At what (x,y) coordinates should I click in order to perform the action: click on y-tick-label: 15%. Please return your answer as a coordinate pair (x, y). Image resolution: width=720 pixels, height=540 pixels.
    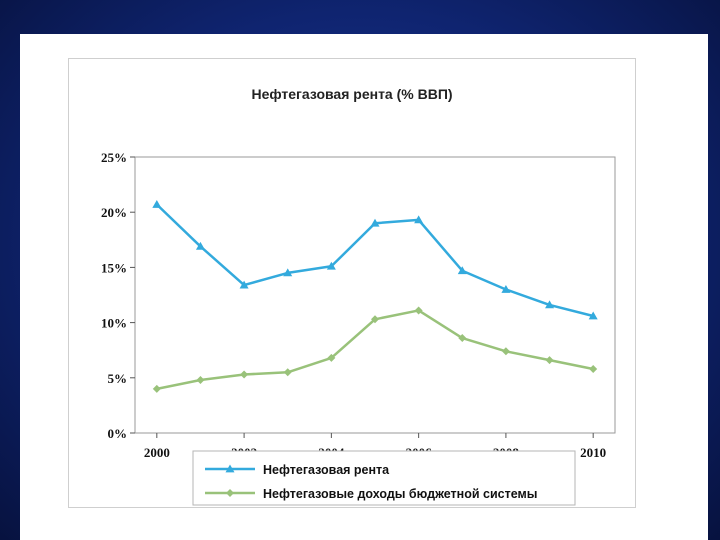
    Looking at the image, I should click on (114, 267).